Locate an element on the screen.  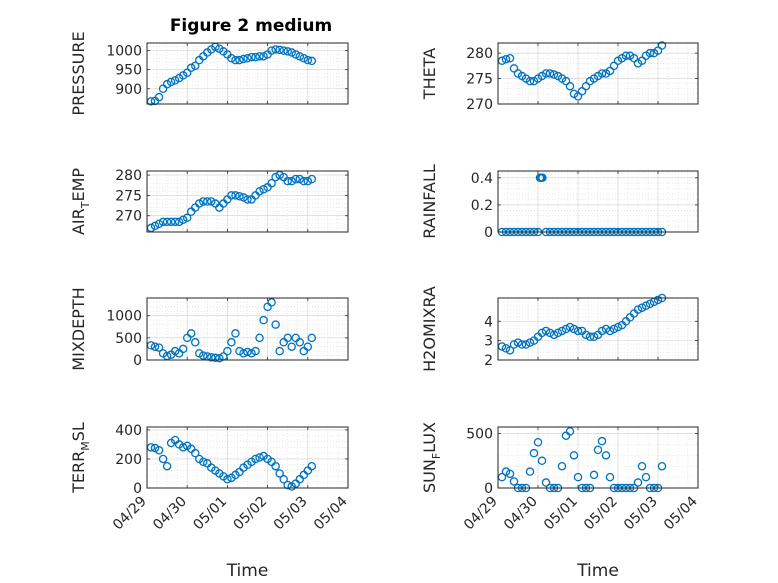
y-axis-label: AIRTEMP is located at coordinates (80, 201).